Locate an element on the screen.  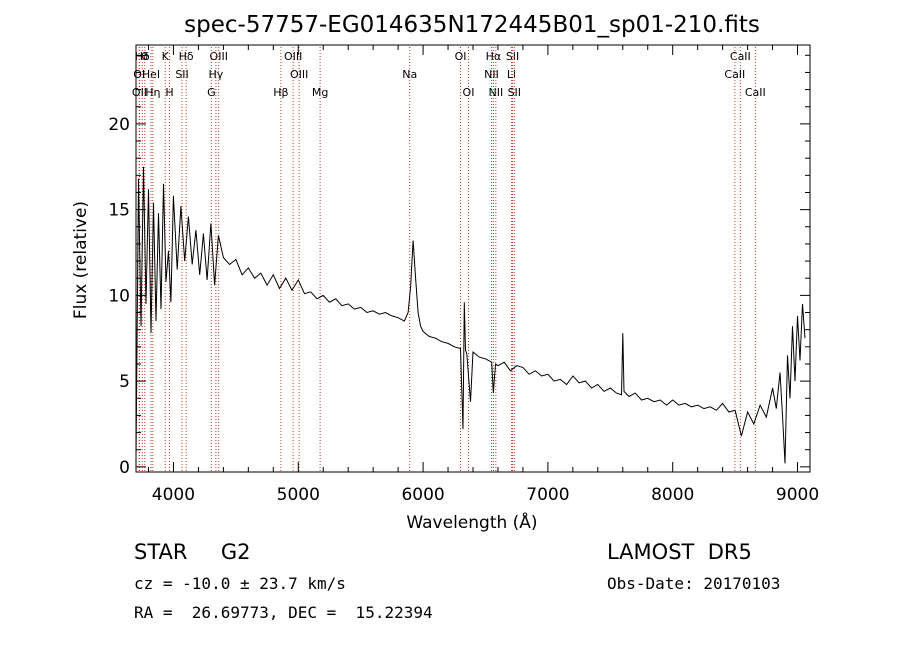
line-marker-label-13: OIII is located at coordinates (293, 56).